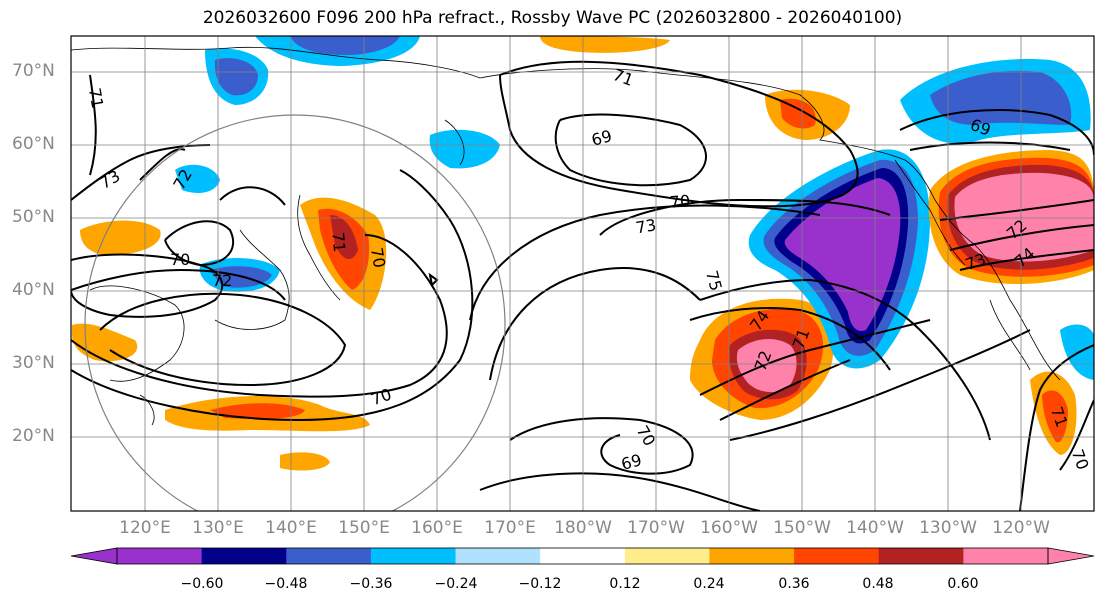 This screenshot has height=604, width=1105. Describe the element at coordinates (1071, 556) in the screenshot. I see `colorbar-extend-right` at that location.